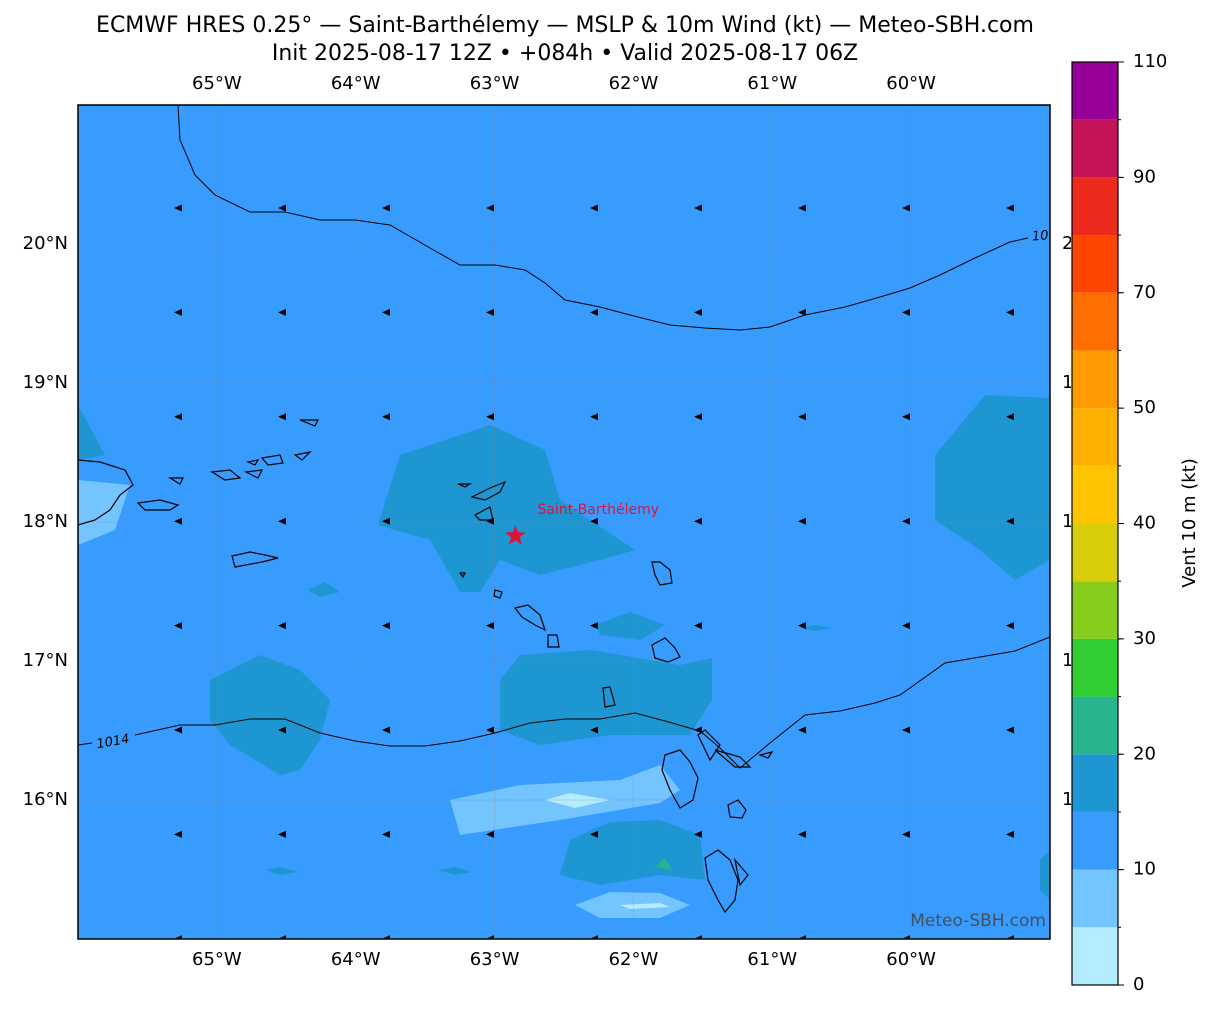  I want to click on watermark: Meteo-SBH.com, so click(978, 921).